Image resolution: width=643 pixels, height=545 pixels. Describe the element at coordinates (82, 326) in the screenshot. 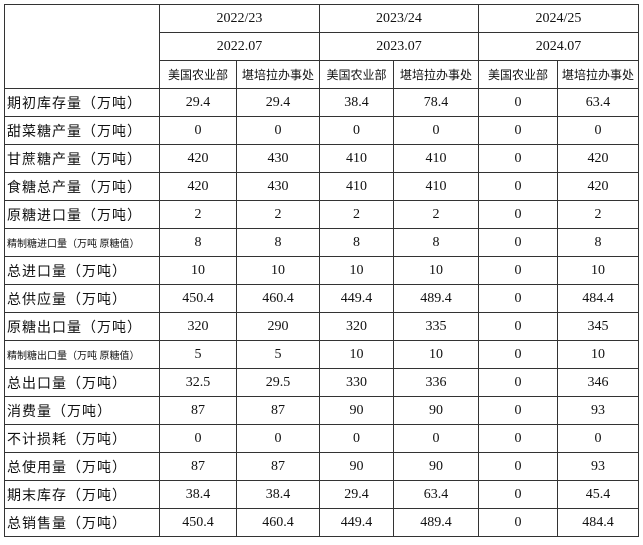

I see `row-label: 原糖出口量（万吨）` at that location.